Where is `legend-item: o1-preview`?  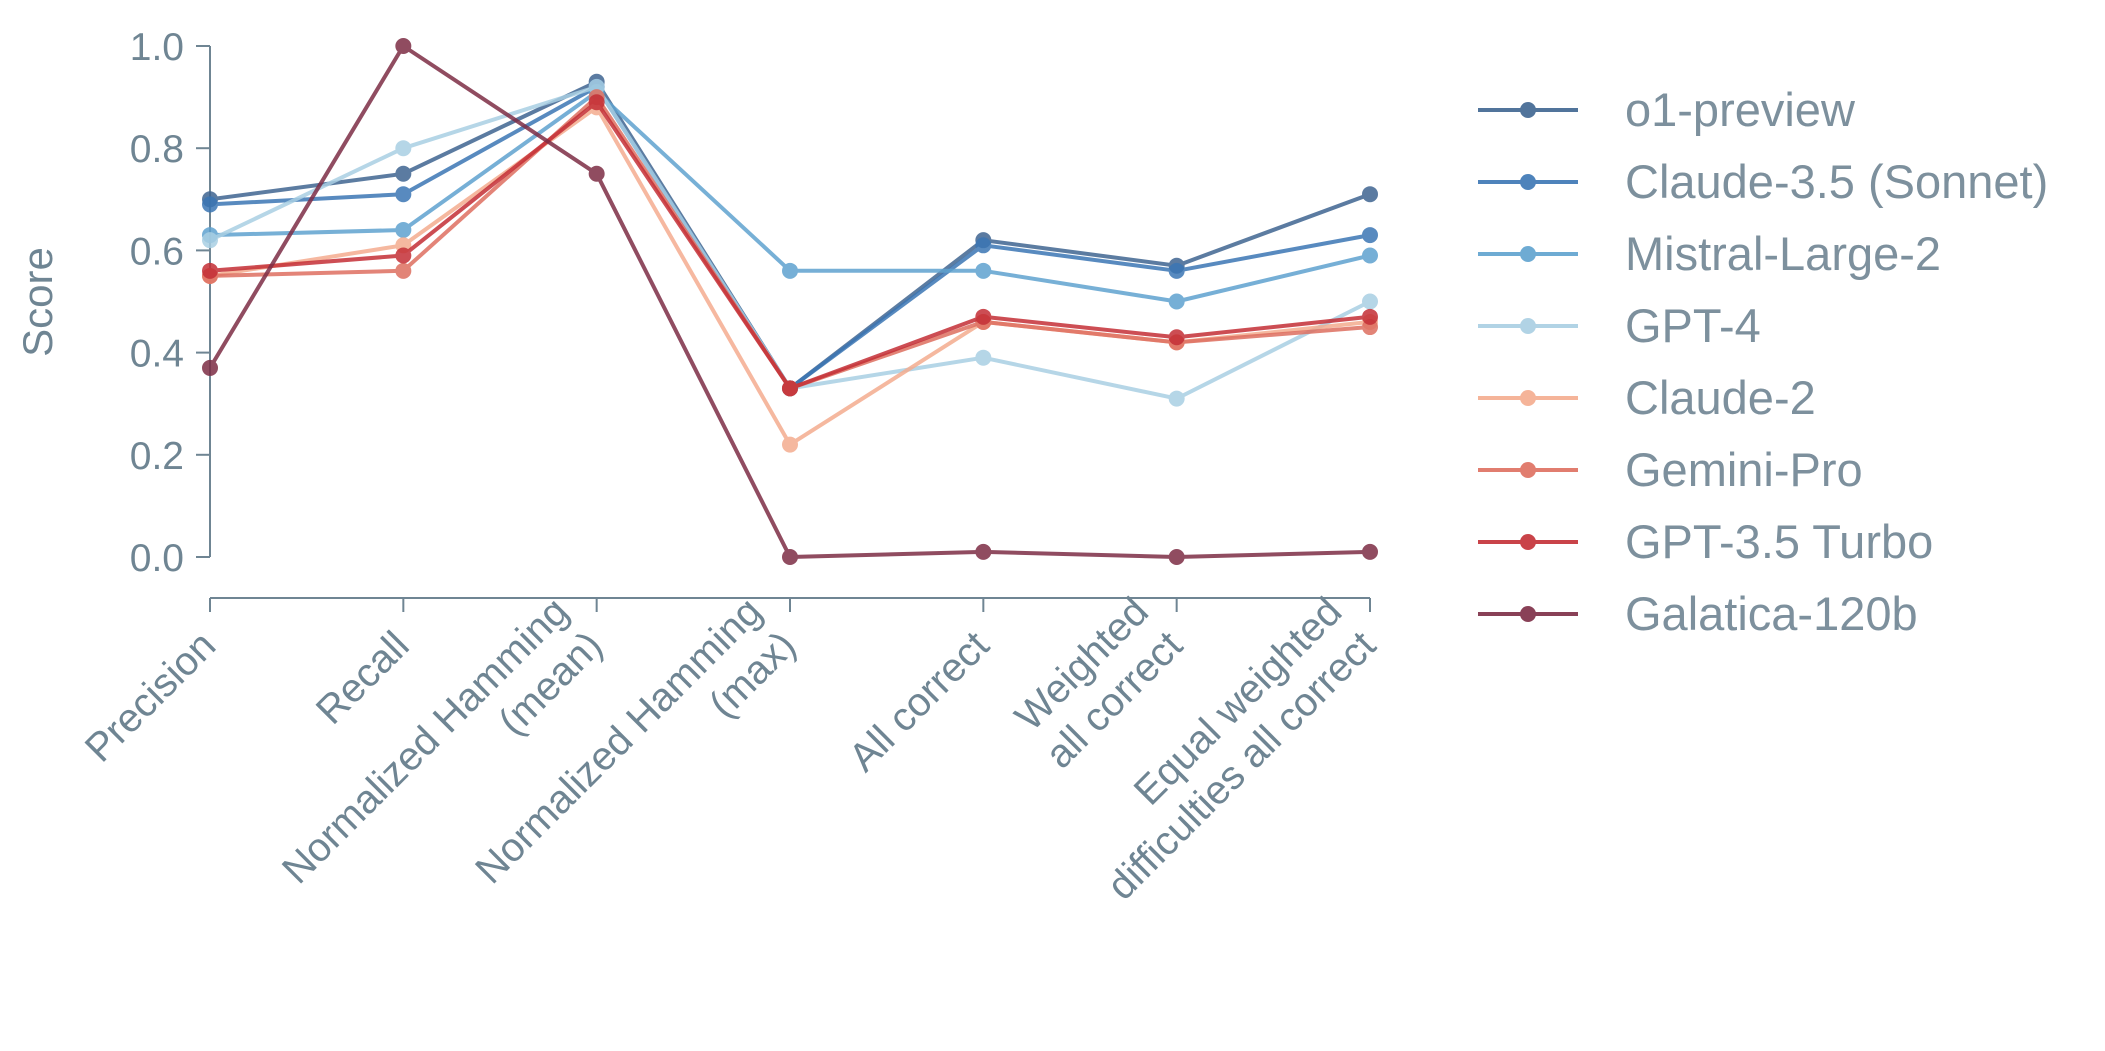
legend-item: o1-preview is located at coordinates (1667, 109).